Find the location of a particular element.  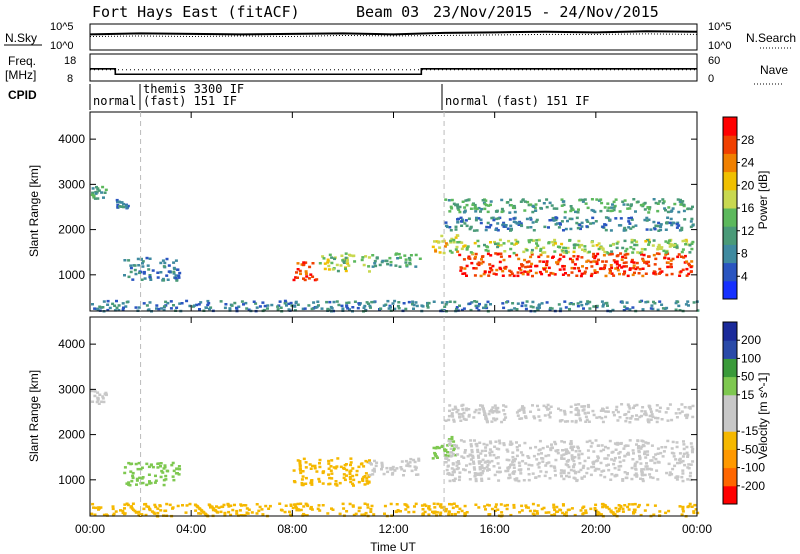

noise-right-tick-top: 10^5 is located at coordinates (720, 27).